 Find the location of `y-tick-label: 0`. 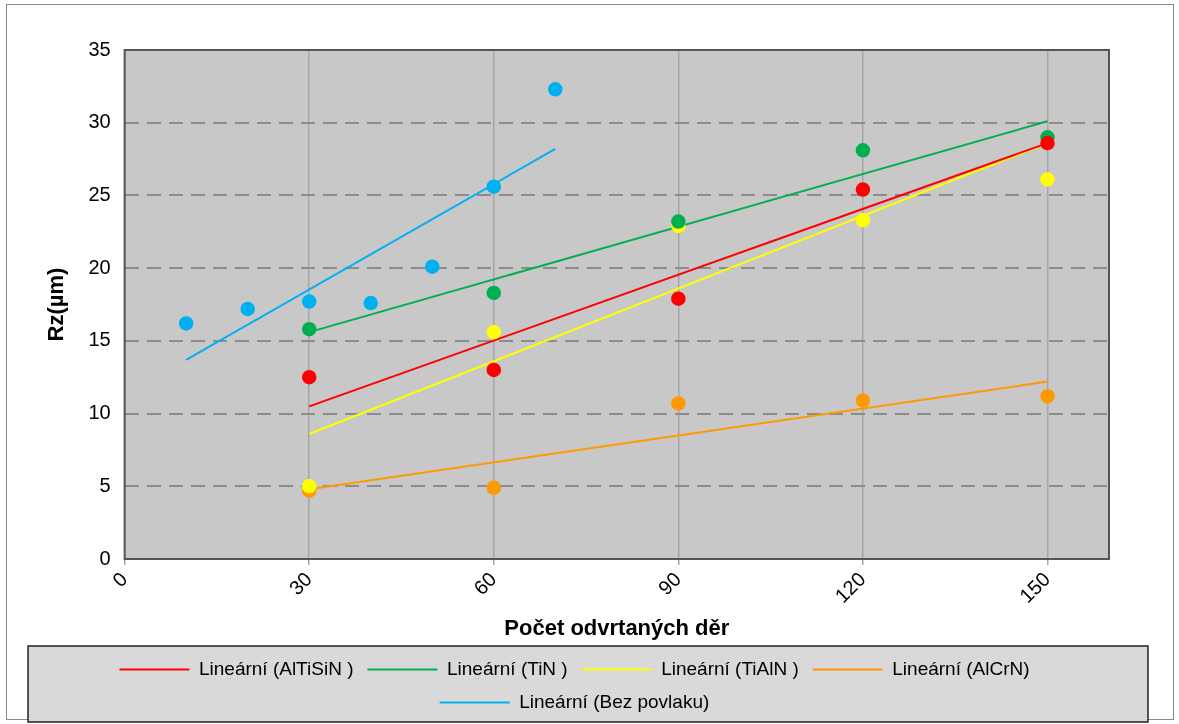

y-tick-label: 0 is located at coordinates (105, 557).